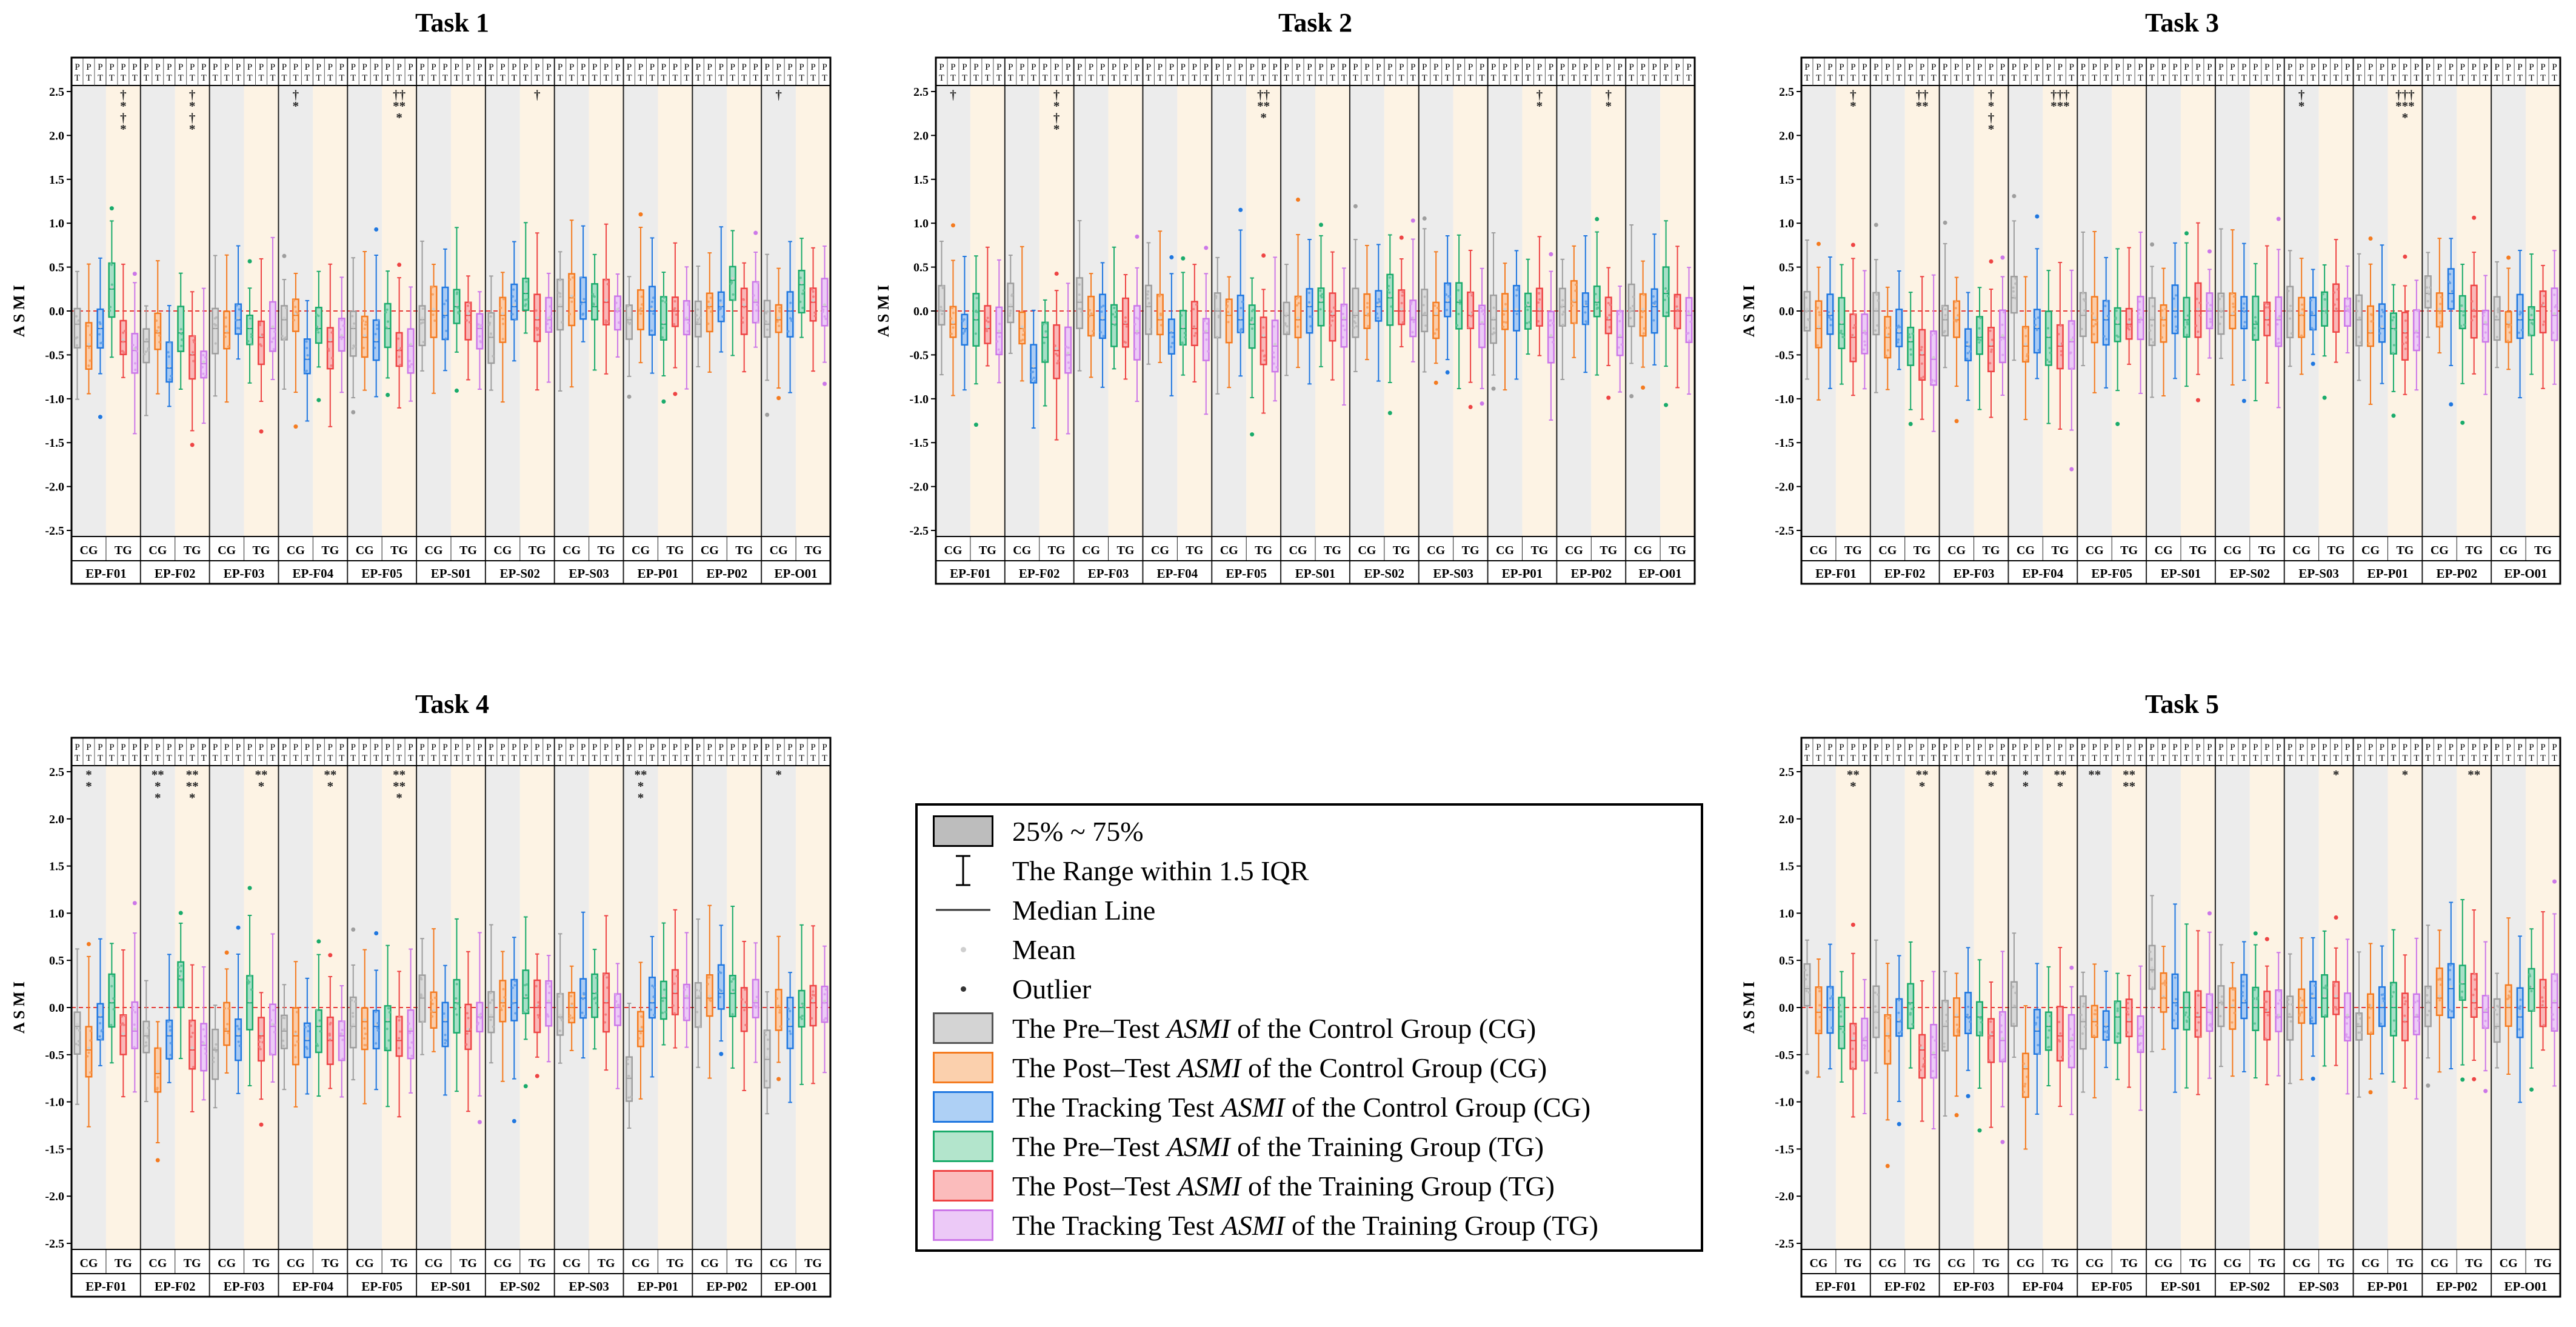 The image size is (2576, 1327). What do you see at coordinates (1876, 314) in the screenshot?
I see `box-cg_pre` at bounding box center [1876, 314].